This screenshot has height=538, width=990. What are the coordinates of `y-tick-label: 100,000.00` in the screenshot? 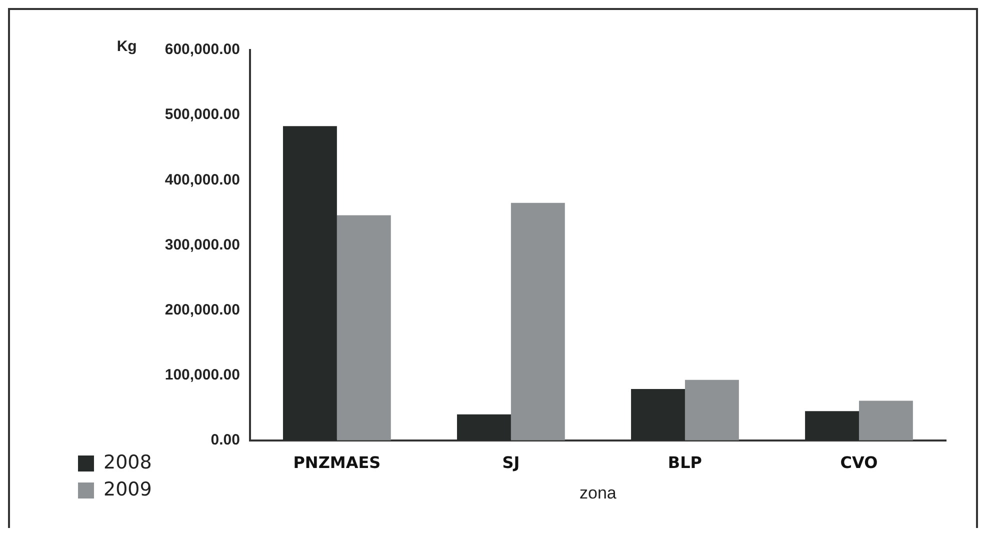 It's located at (202, 375).